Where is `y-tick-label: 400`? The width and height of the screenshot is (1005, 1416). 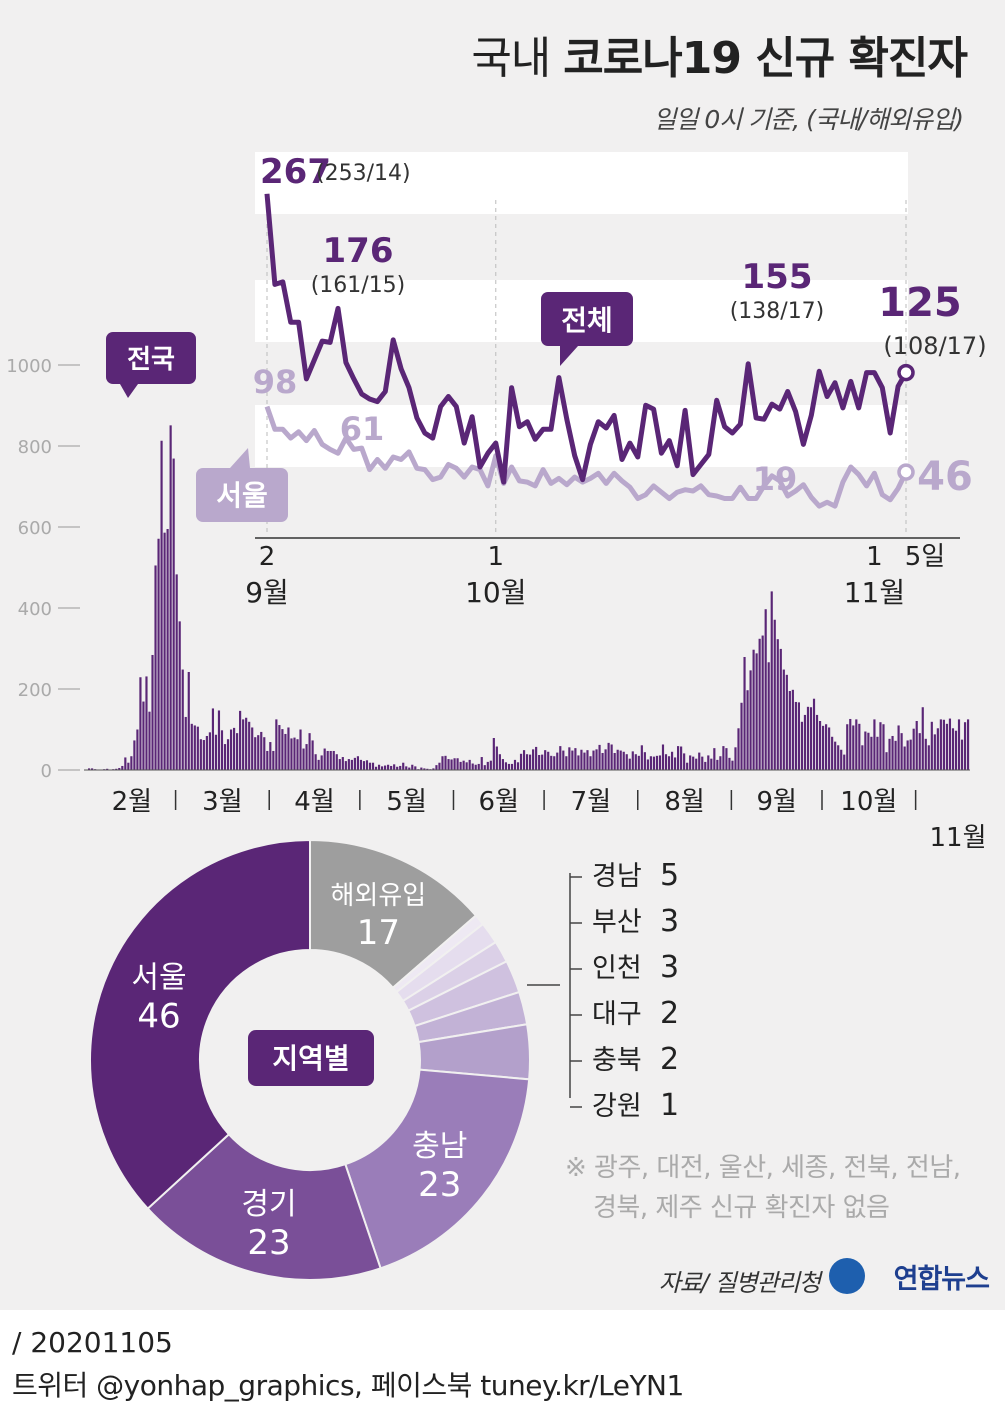 y-tick-label: 400 is located at coordinates (35, 609).